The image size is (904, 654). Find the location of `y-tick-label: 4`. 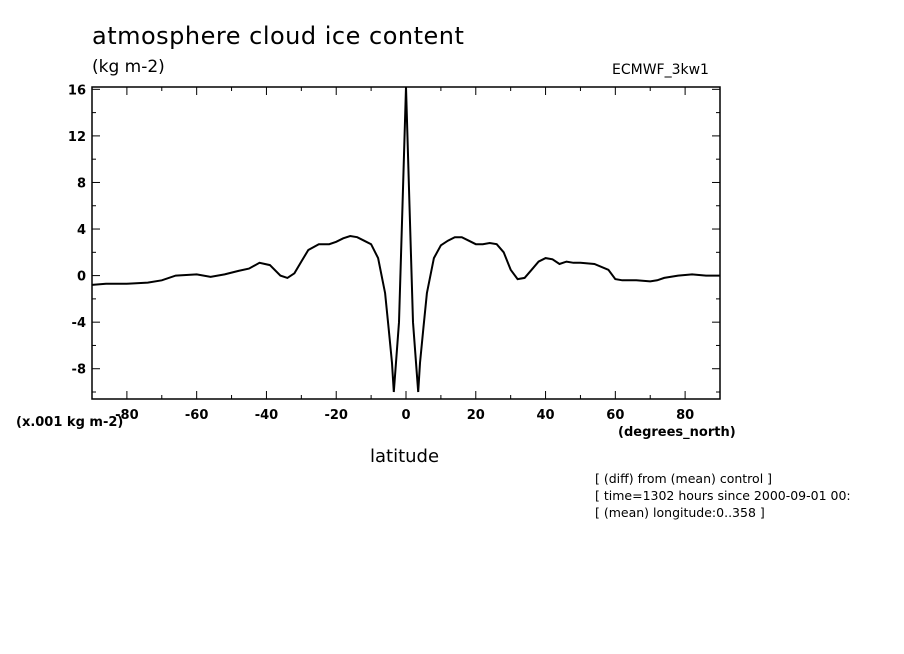

y-tick-label: 4 is located at coordinates (81, 230).